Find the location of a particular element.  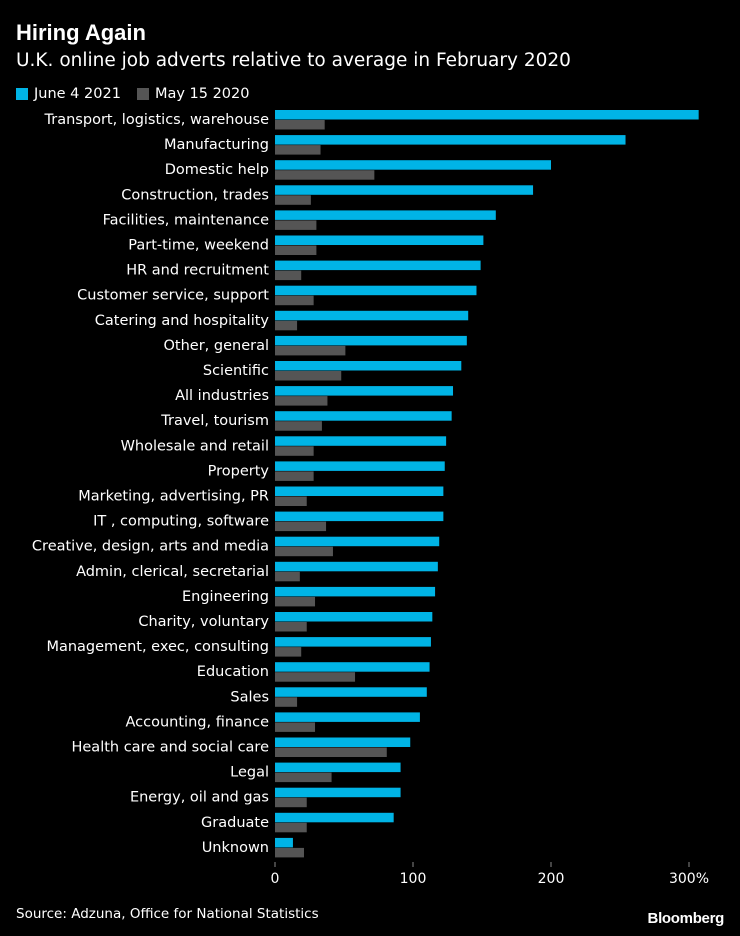

category-label: Energy, oil and gas is located at coordinates (199, 798).